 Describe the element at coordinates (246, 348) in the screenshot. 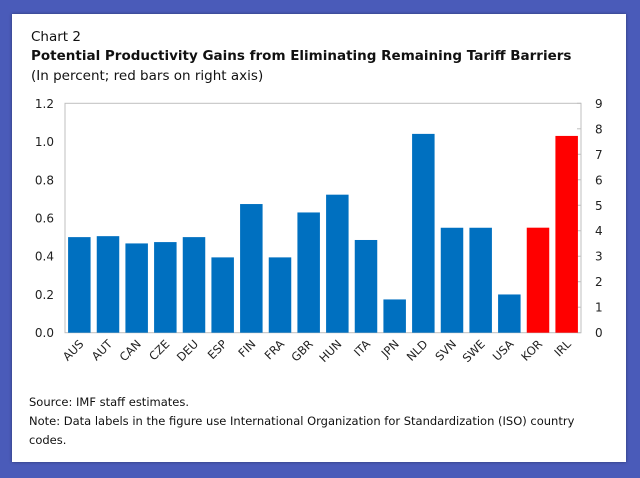

I see `x-axis-label-fin: FIN` at that location.